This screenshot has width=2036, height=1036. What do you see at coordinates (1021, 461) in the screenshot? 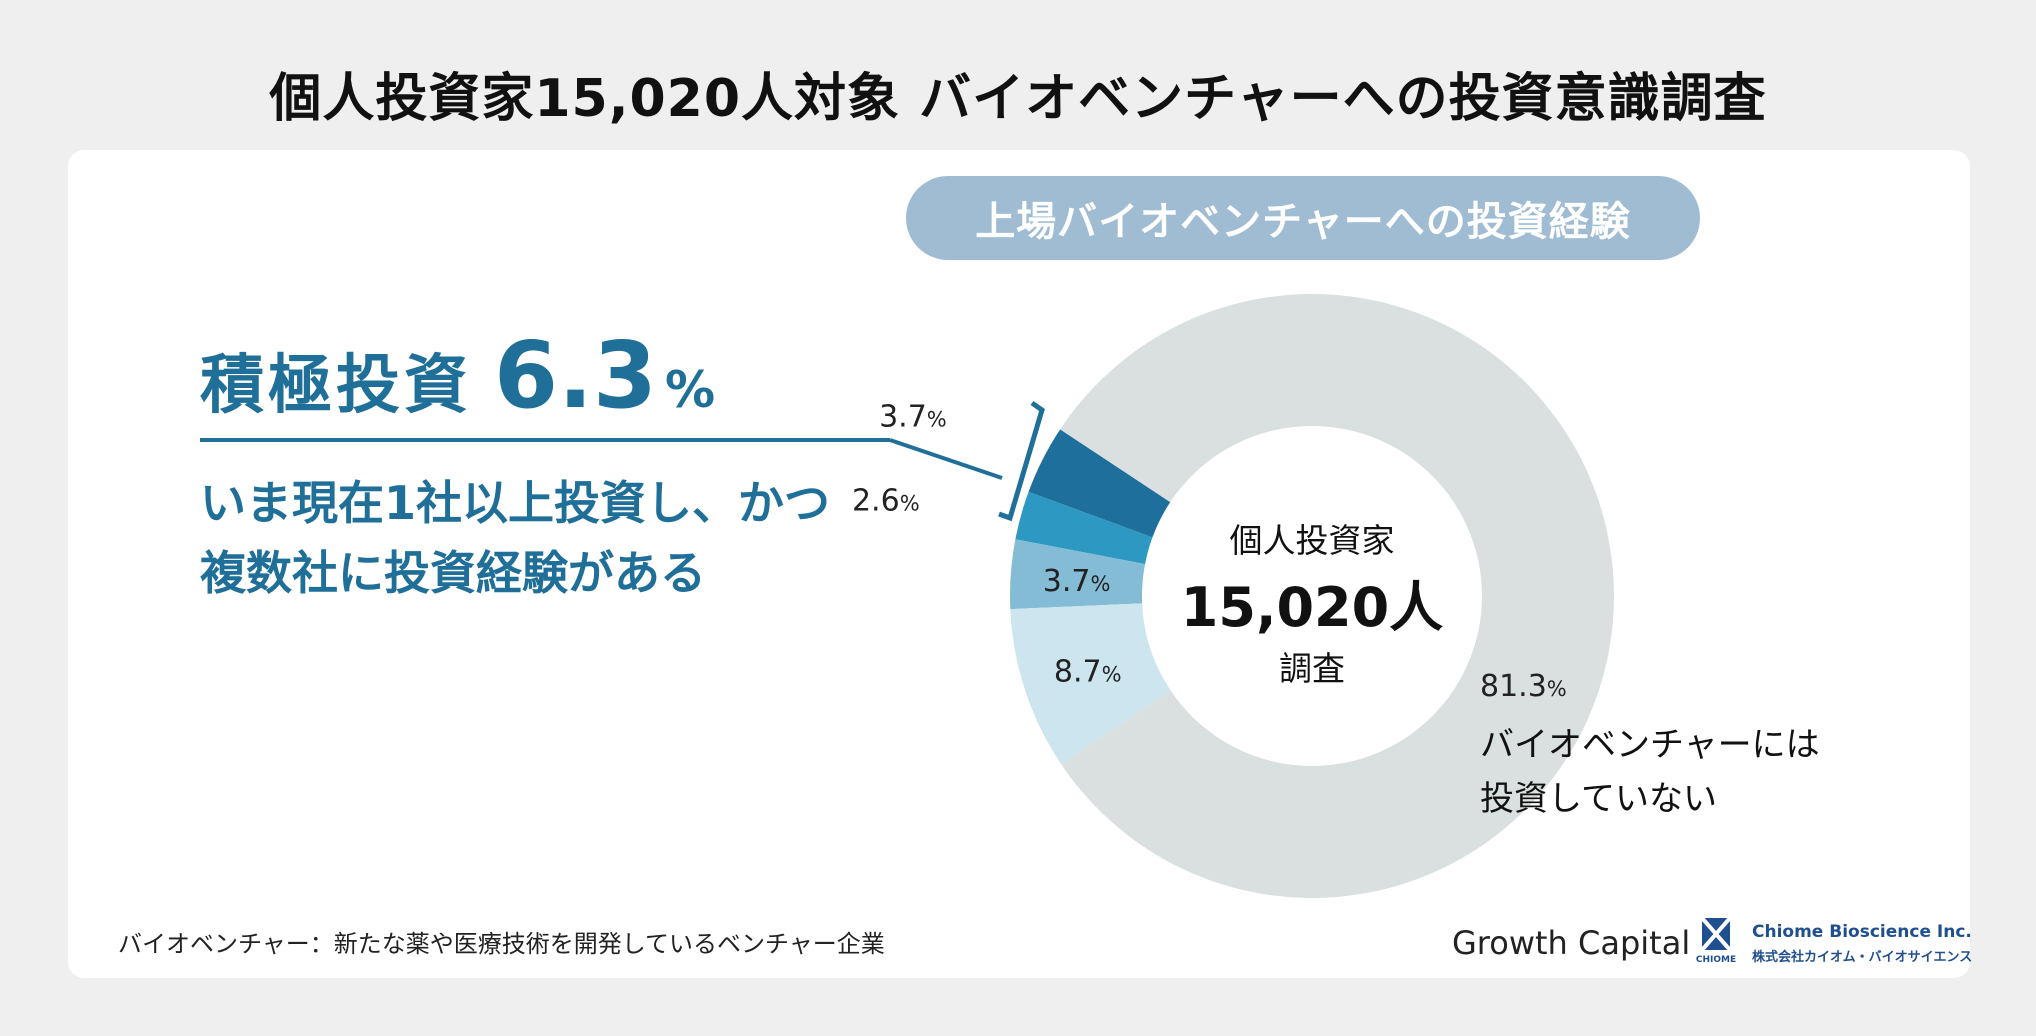
I see `highlight-bracket` at bounding box center [1021, 461].